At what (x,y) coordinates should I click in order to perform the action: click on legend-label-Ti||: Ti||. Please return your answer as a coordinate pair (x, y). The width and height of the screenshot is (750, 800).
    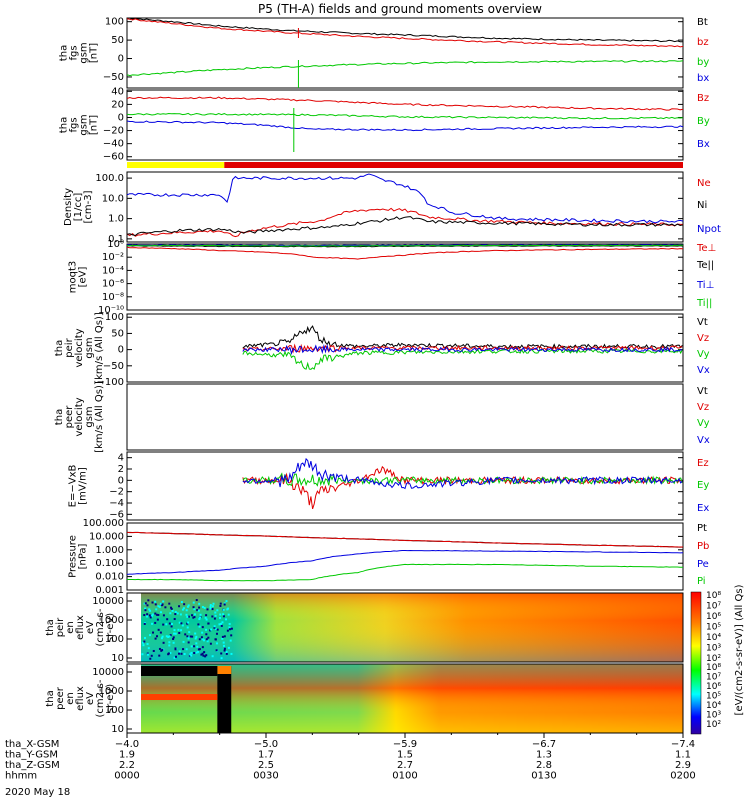
    Looking at the image, I should click on (704, 303).